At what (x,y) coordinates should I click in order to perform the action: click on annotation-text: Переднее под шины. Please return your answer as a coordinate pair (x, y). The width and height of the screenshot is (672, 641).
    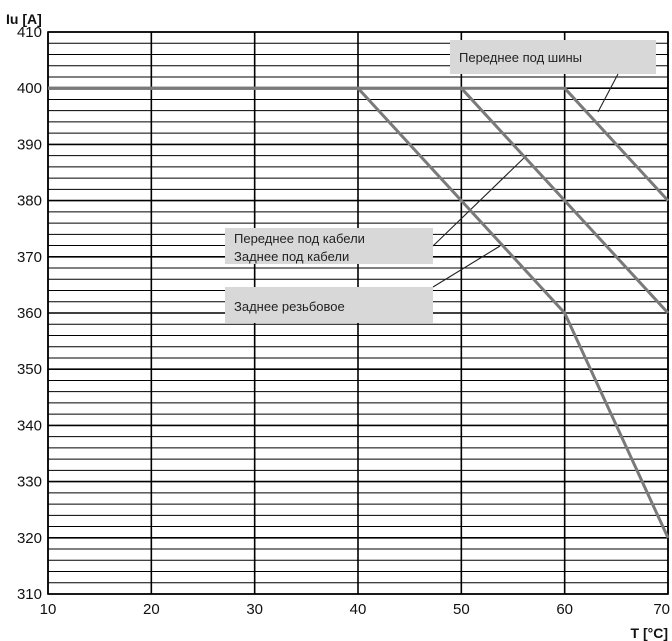
    Looking at the image, I should click on (520, 57).